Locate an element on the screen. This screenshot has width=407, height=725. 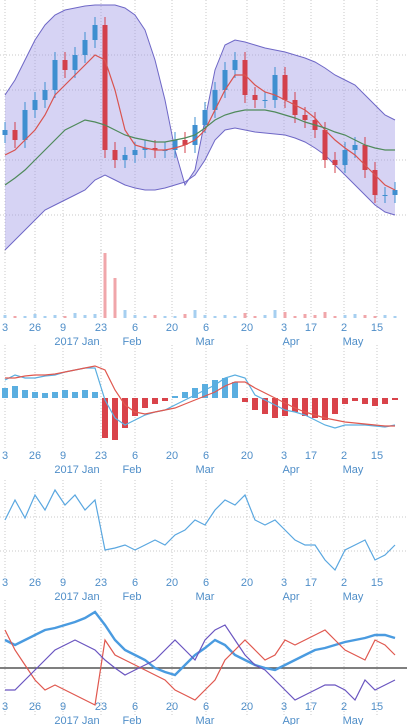
month-label: Mar is located at coordinates (205, 597).